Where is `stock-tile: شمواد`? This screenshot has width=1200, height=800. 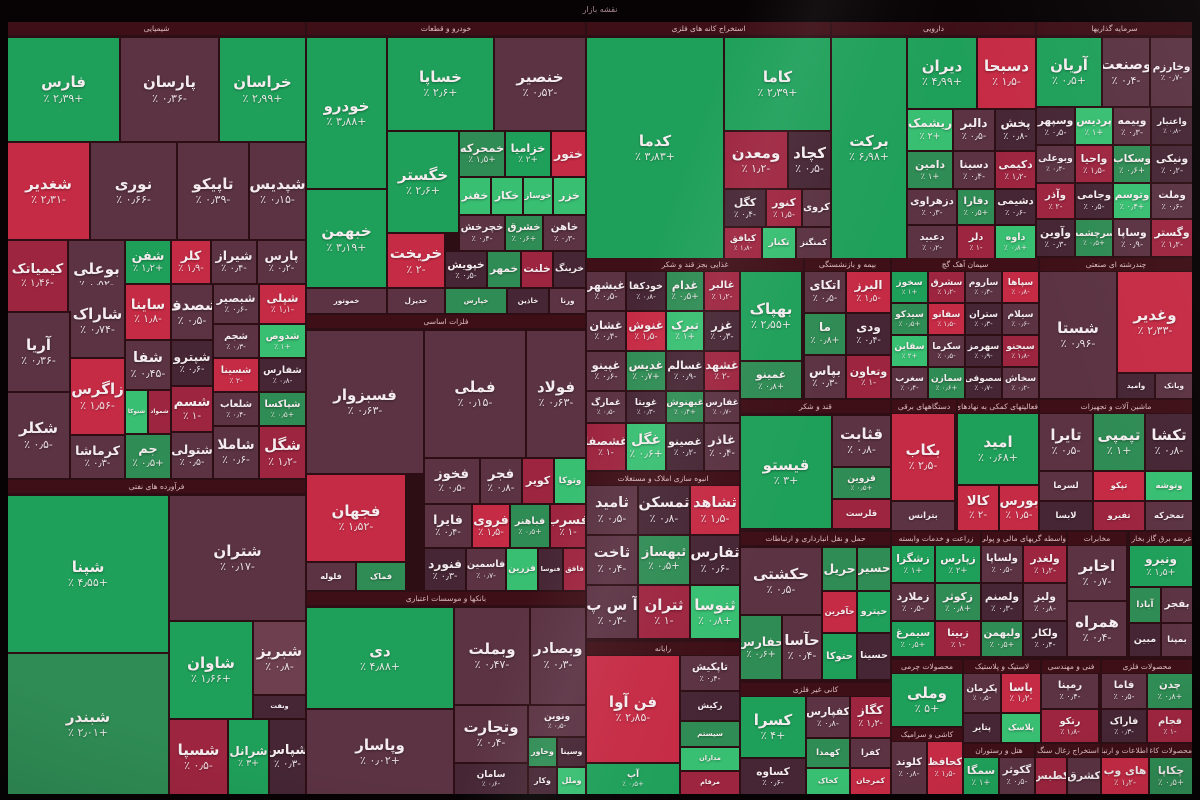 stock-tile: شمواد is located at coordinates (159, 412).